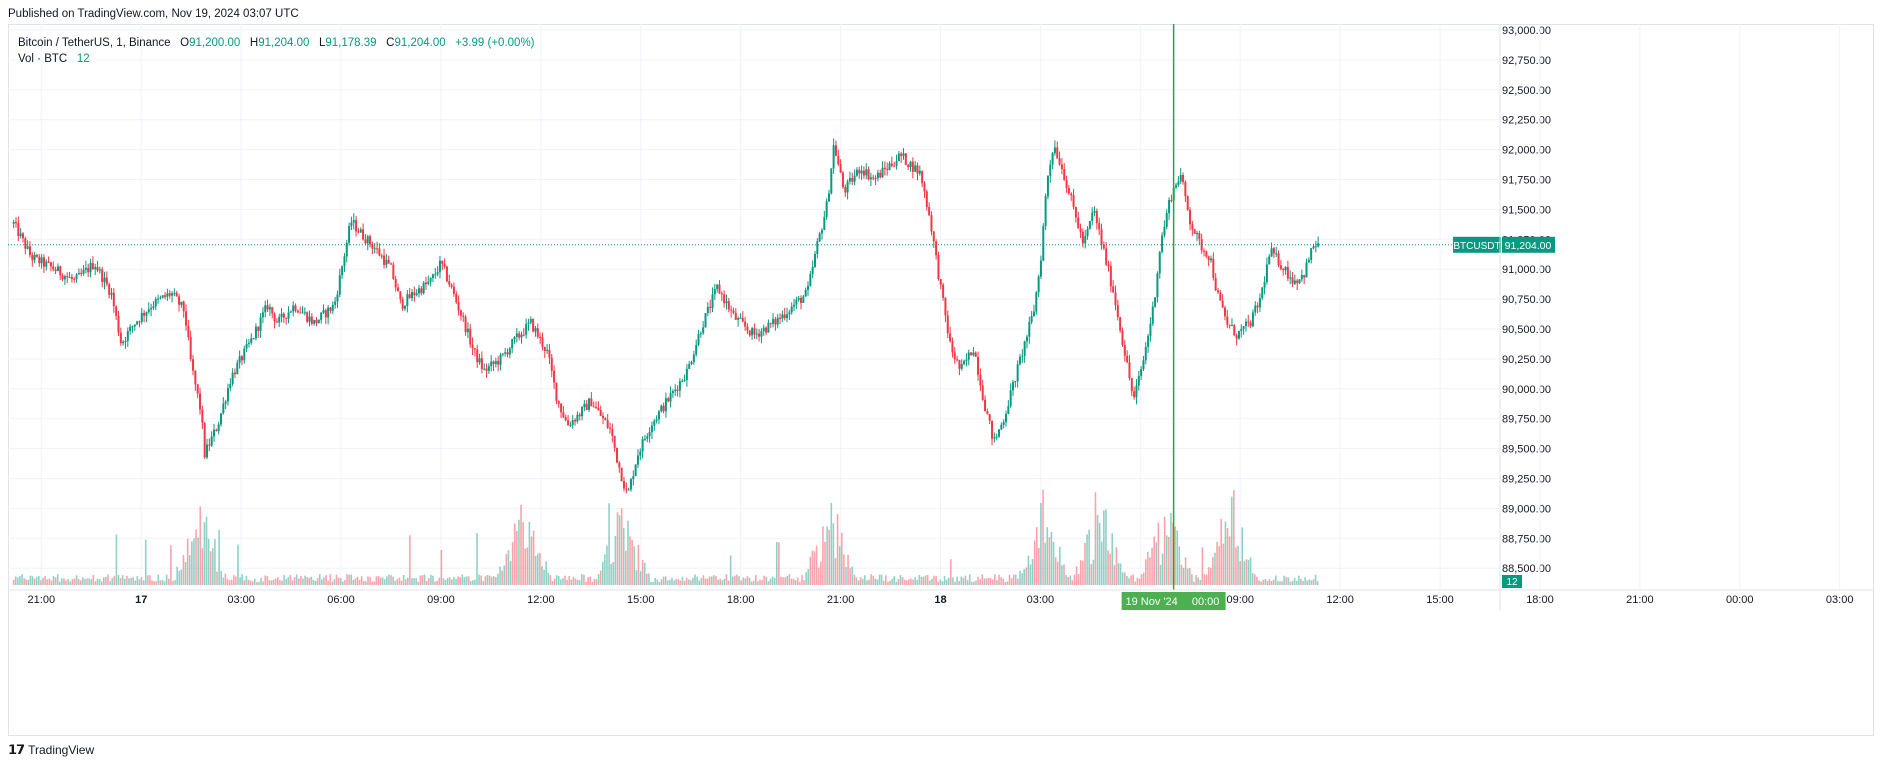 The image size is (1882, 768). Describe the element at coordinates (1840, 600) in the screenshot. I see `time-tick-label: 03:00` at that location.